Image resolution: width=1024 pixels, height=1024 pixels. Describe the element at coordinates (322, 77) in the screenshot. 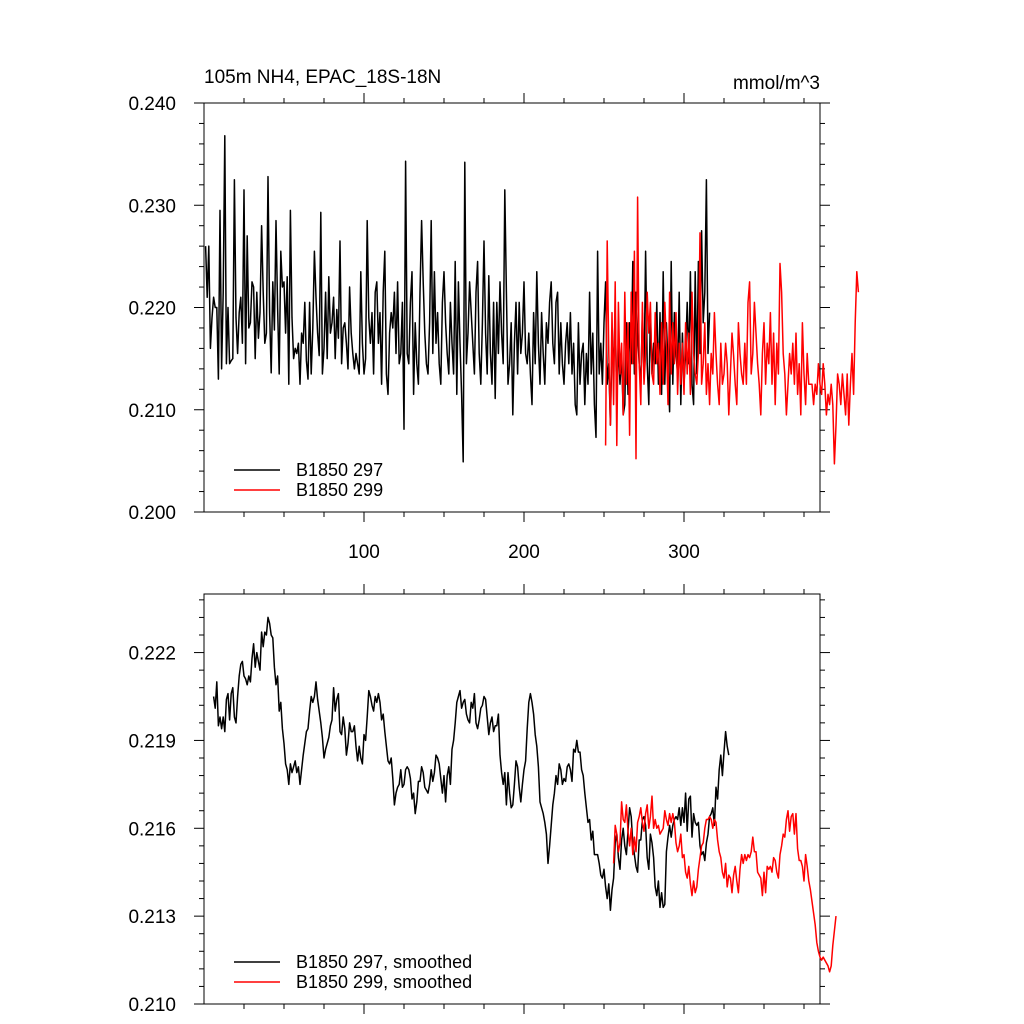

I see `chart-title: 105m NH4, EPAC_18S-18N` at that location.